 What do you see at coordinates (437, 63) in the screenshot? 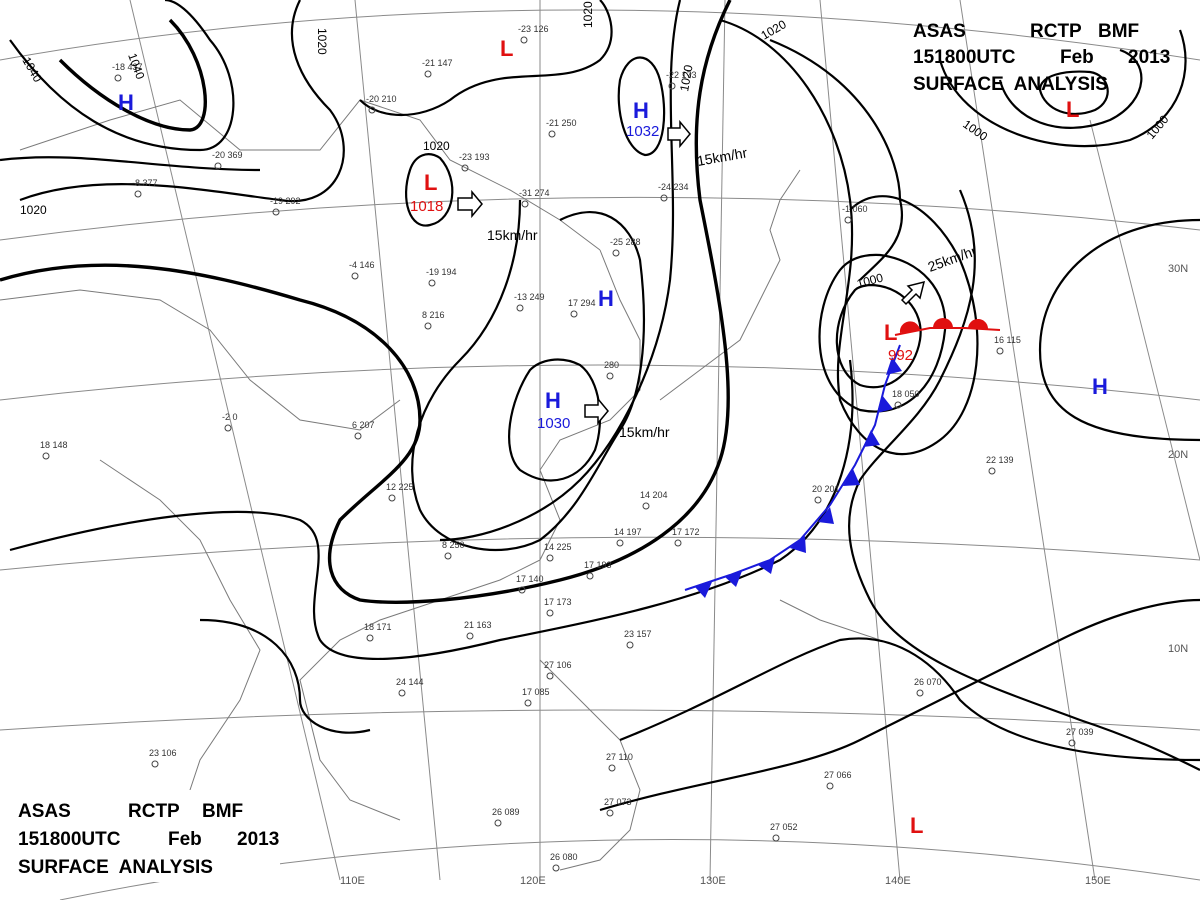
I see `station-reading: -21 147` at bounding box center [437, 63].